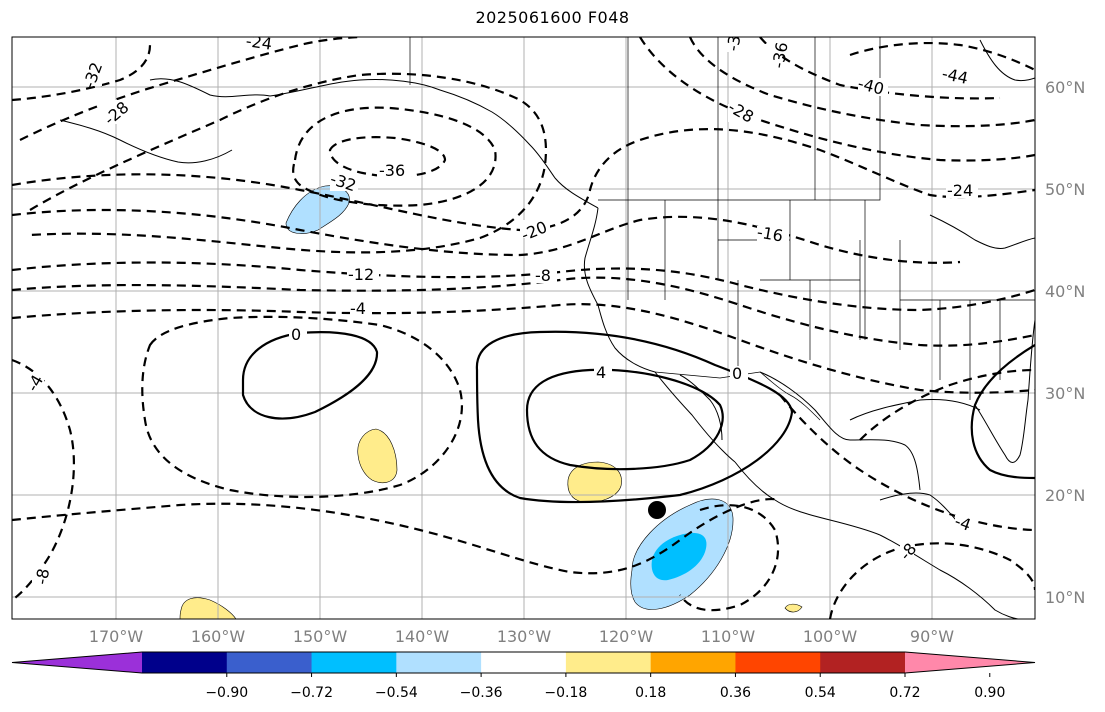 This screenshot has width=1105, height=712. Describe the element at coordinates (396, 536) in the screenshot. I see `contour-dashed-4-south` at that location.